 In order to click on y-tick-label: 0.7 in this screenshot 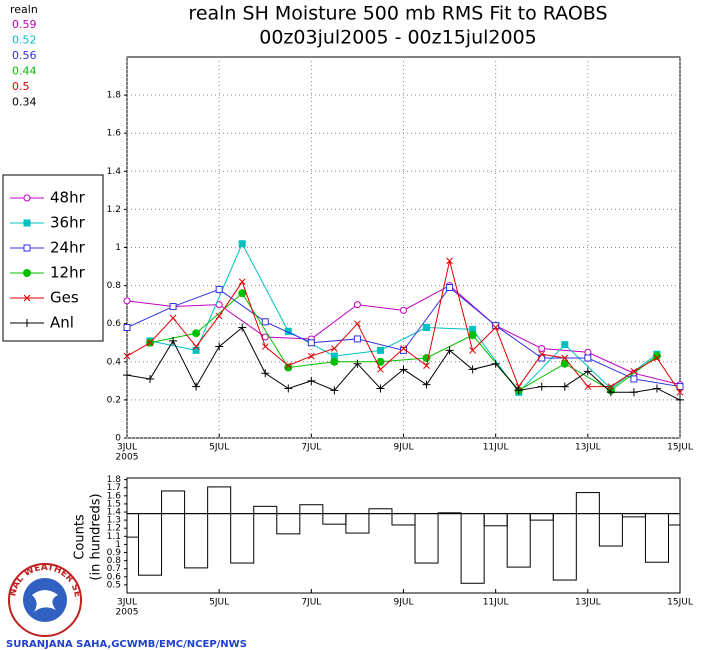, I will do `click(114, 569)`.